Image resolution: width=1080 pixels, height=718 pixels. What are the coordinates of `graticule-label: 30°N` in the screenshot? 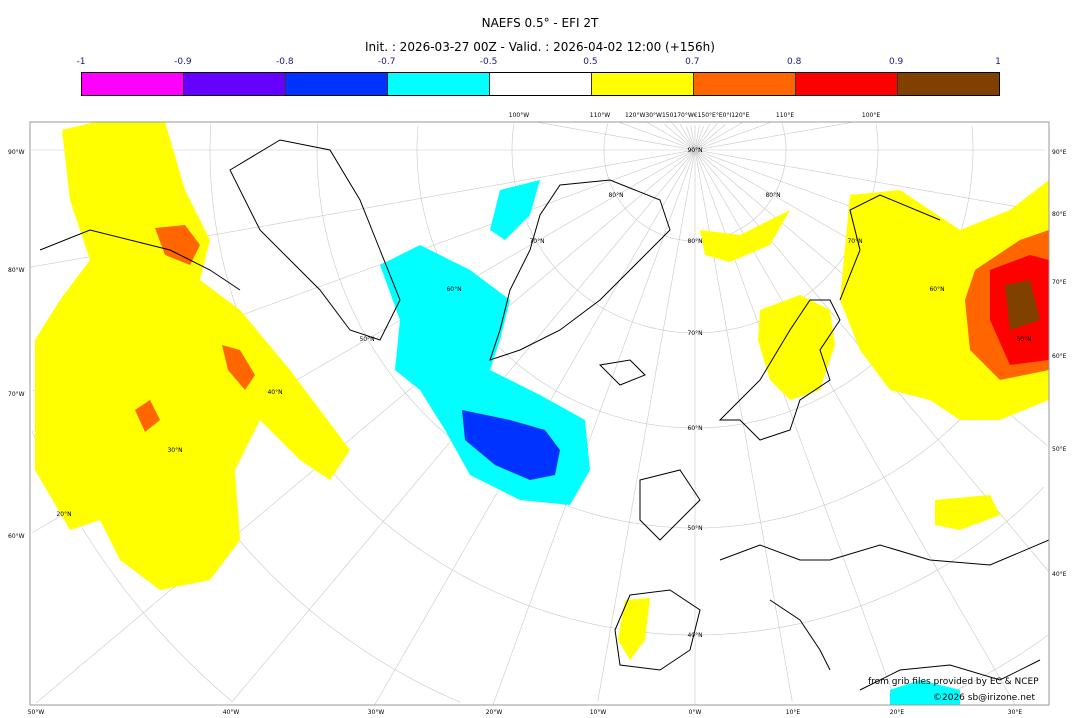 It's located at (174, 450).